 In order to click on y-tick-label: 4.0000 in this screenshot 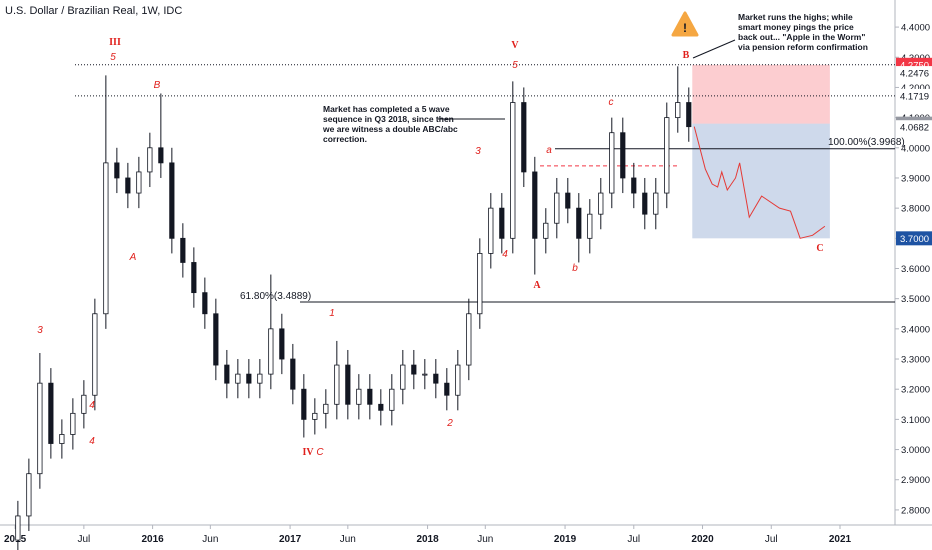, I will do `click(915, 148)`.